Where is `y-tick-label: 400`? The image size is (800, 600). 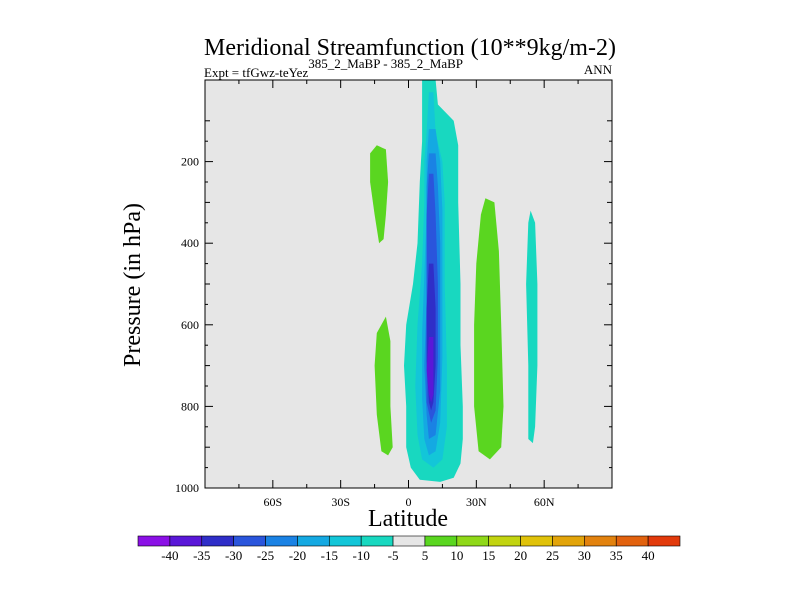 y-tick-label: 400 is located at coordinates (190, 243).